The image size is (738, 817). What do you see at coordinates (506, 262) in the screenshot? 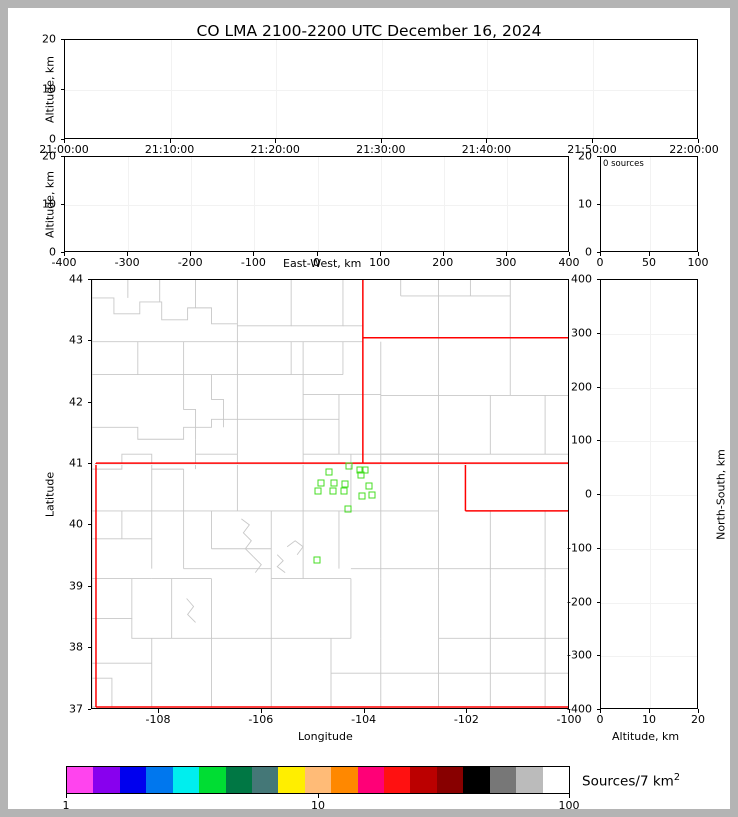
I see `x-tick-label: 300` at bounding box center [506, 262].